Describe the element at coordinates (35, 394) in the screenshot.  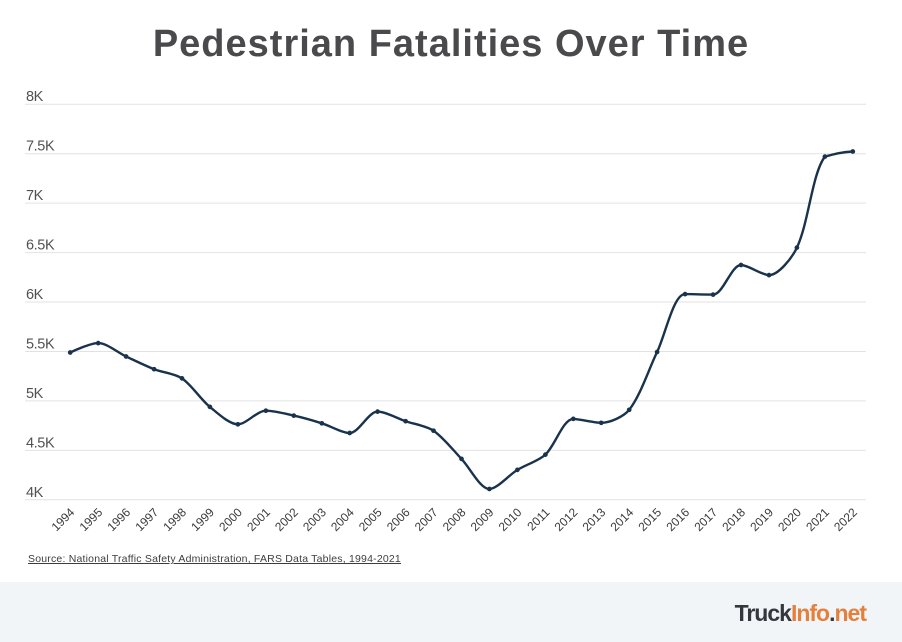
I see `svg-text: 5K` at that location.